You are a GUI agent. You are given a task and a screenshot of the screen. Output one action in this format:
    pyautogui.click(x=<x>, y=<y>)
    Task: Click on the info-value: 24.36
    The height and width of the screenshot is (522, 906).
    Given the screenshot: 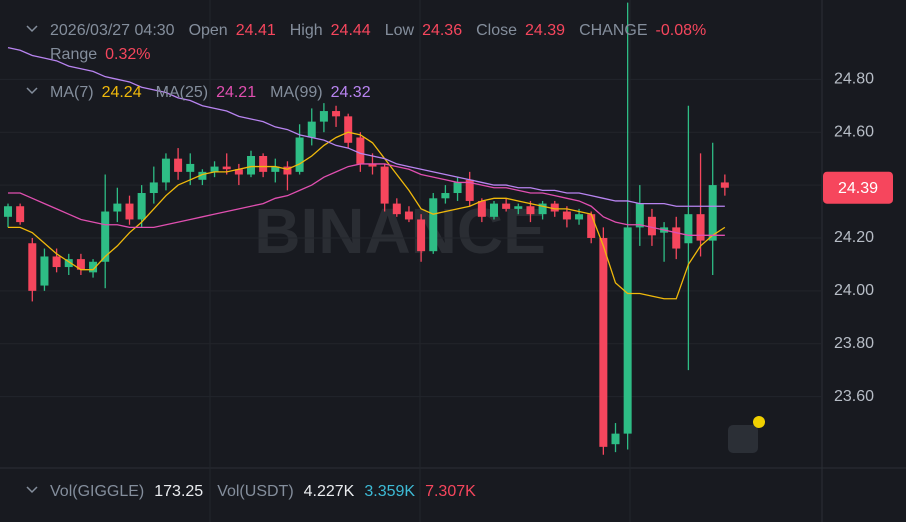 What is the action you would take?
    pyautogui.click(x=442, y=30)
    